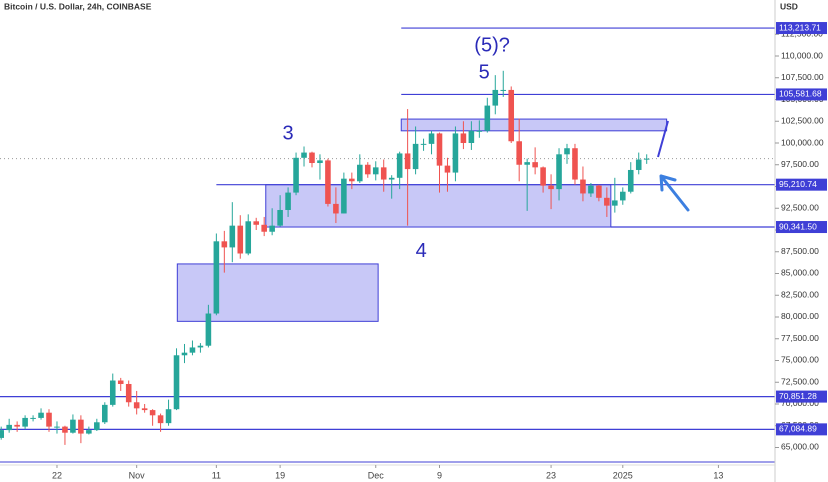 The height and width of the screenshot is (482, 828). What do you see at coordinates (800, 338) in the screenshot?
I see `y-tick-label: 77,500.00` at bounding box center [800, 338].